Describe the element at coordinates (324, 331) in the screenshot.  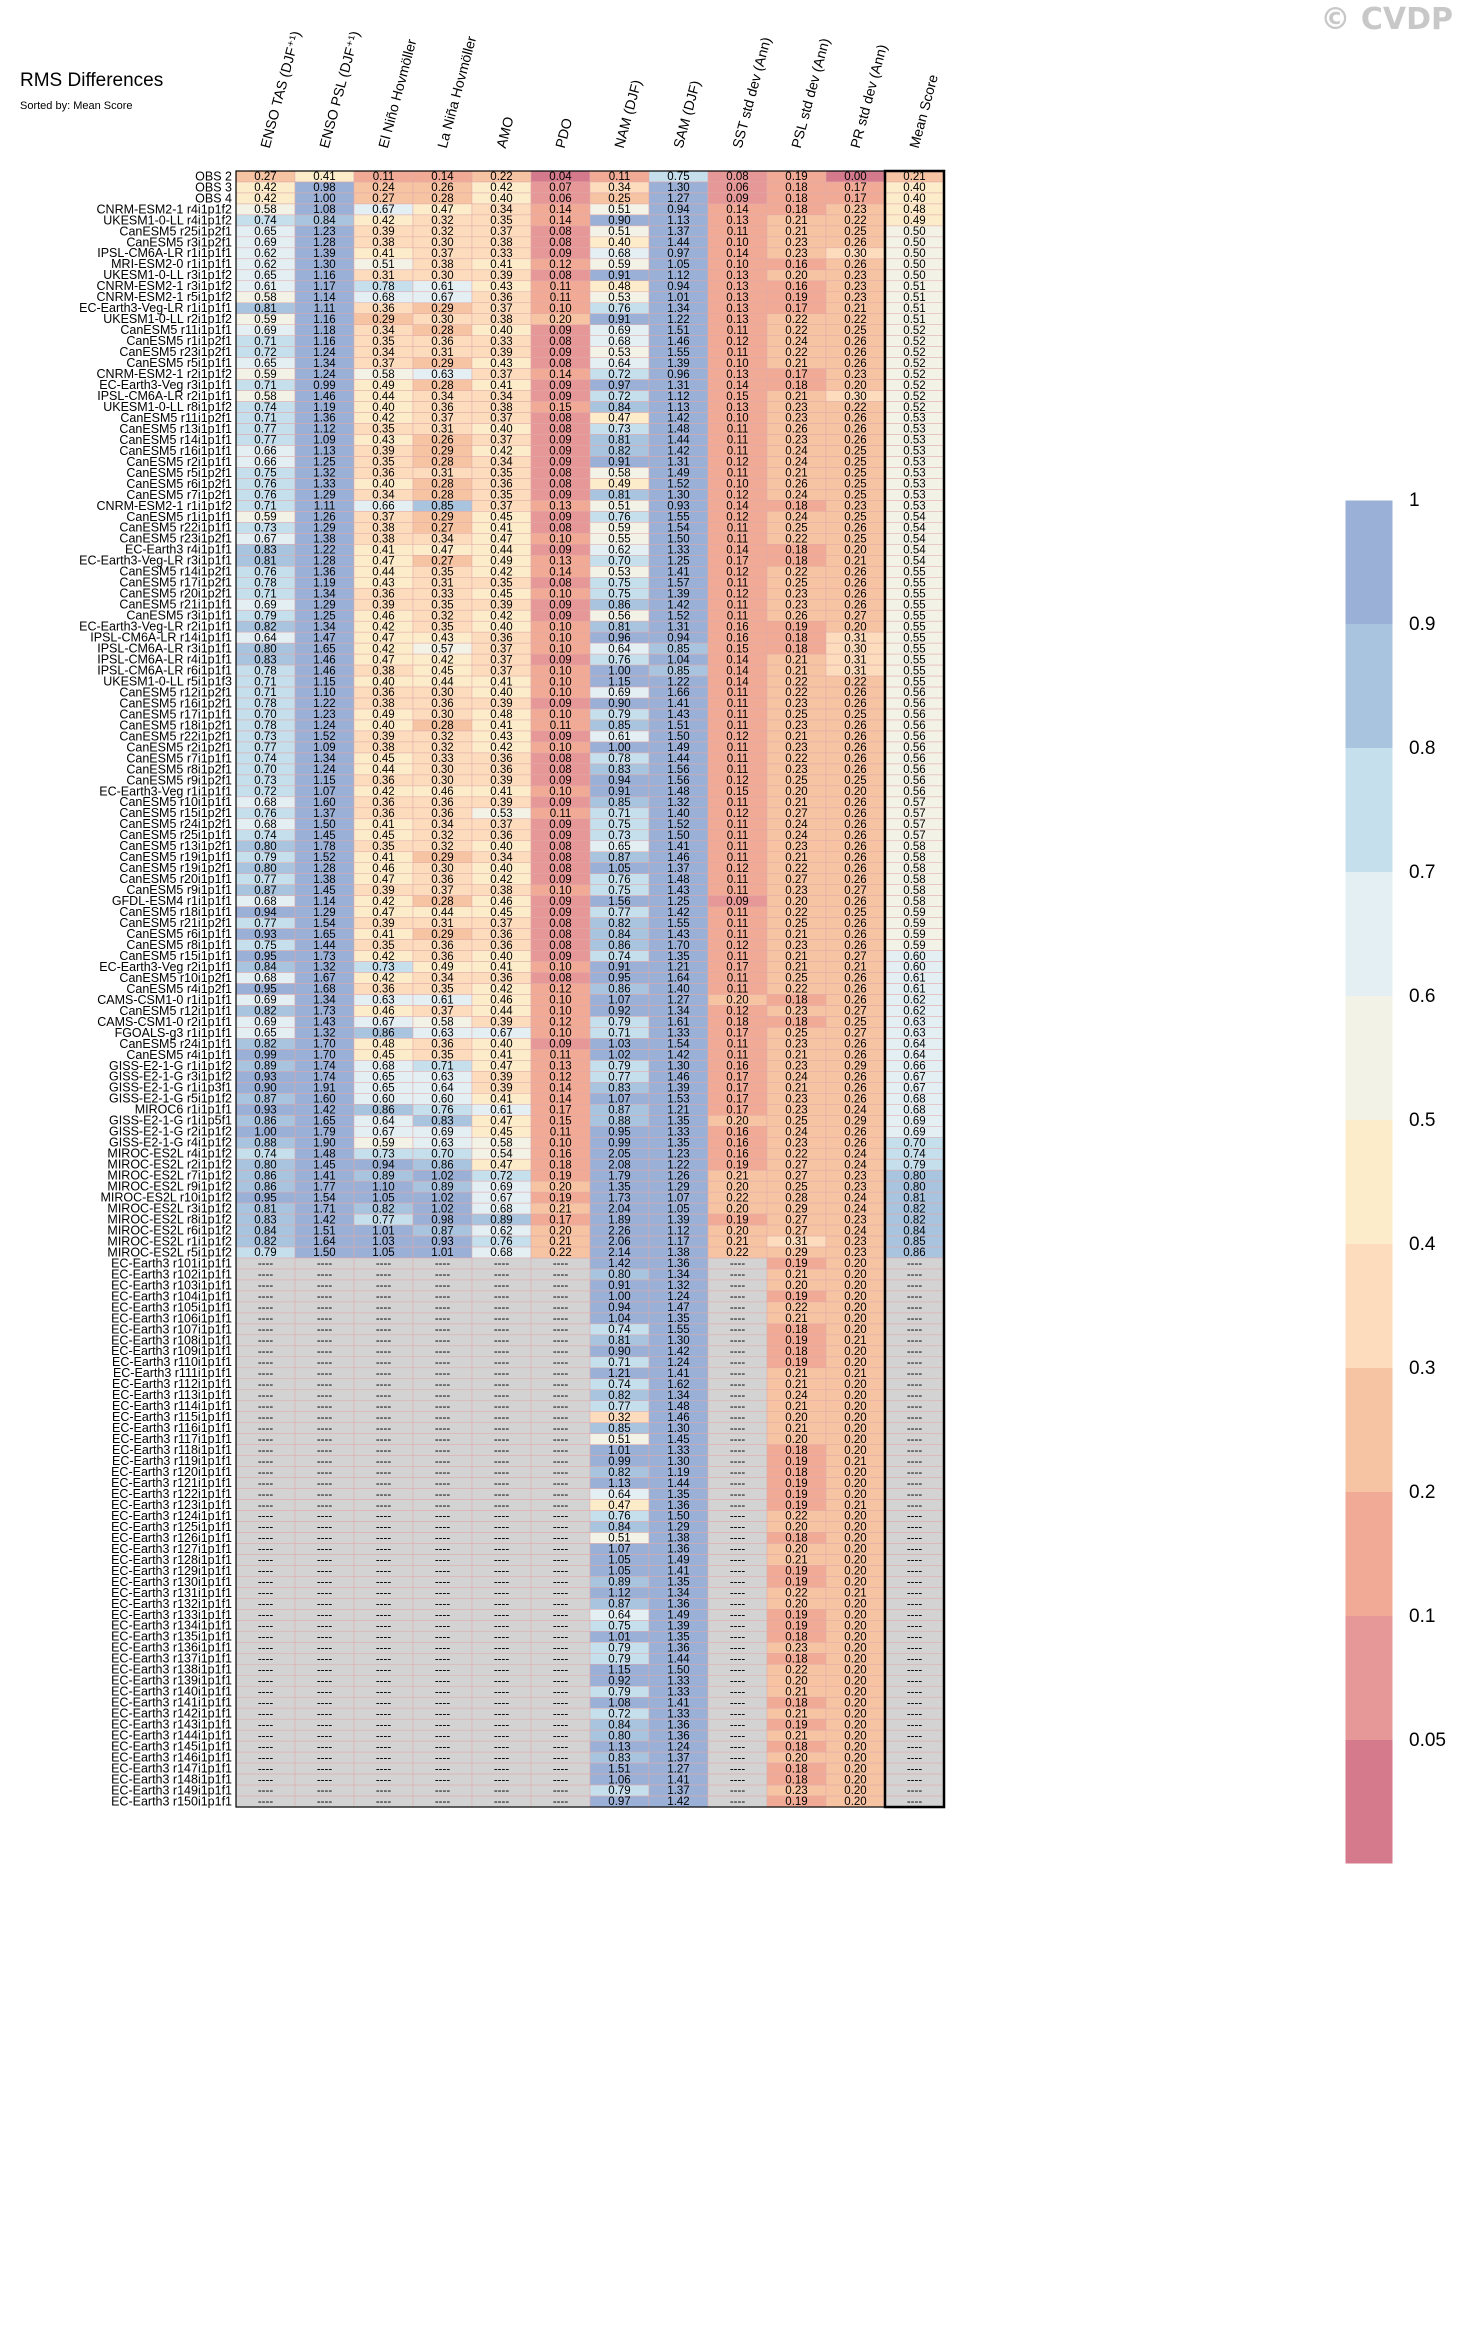
I see `cell-value: 1.18` at that location.